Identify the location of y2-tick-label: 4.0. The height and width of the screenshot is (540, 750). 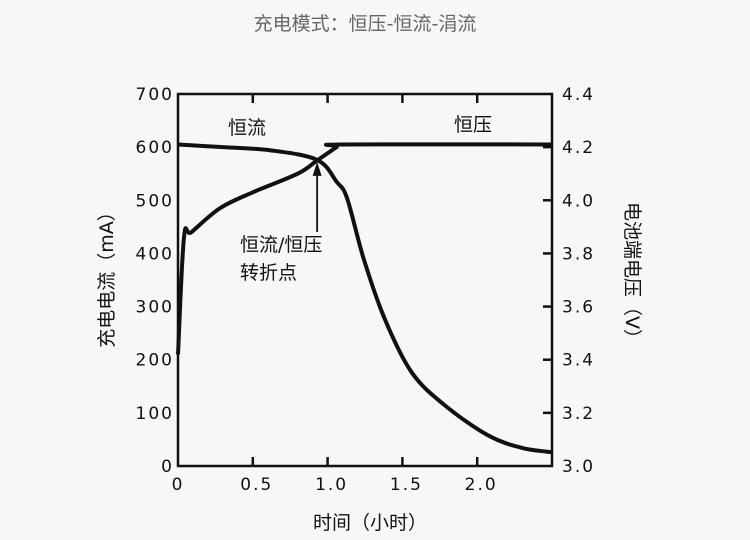
(578, 201).